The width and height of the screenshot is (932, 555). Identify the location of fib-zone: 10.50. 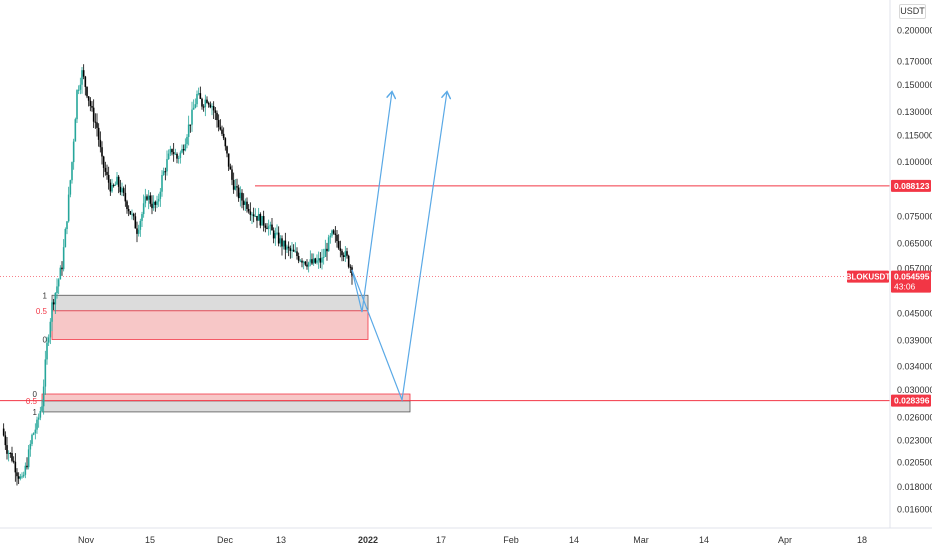
(202, 317).